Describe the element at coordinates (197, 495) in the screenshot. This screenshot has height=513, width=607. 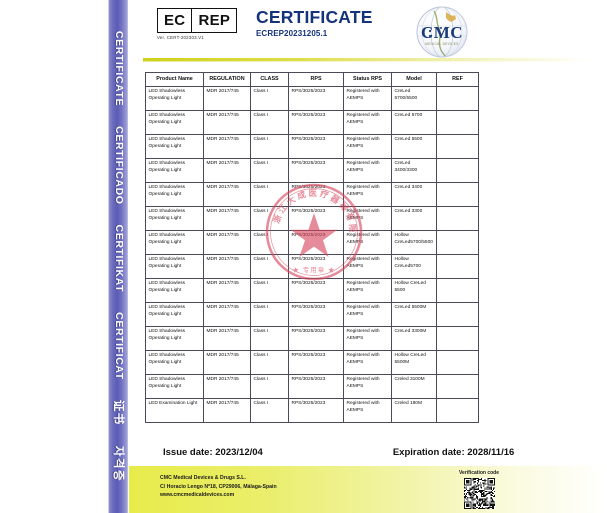
I see `company-website: www.cmcmedicaldevices.com` at that location.